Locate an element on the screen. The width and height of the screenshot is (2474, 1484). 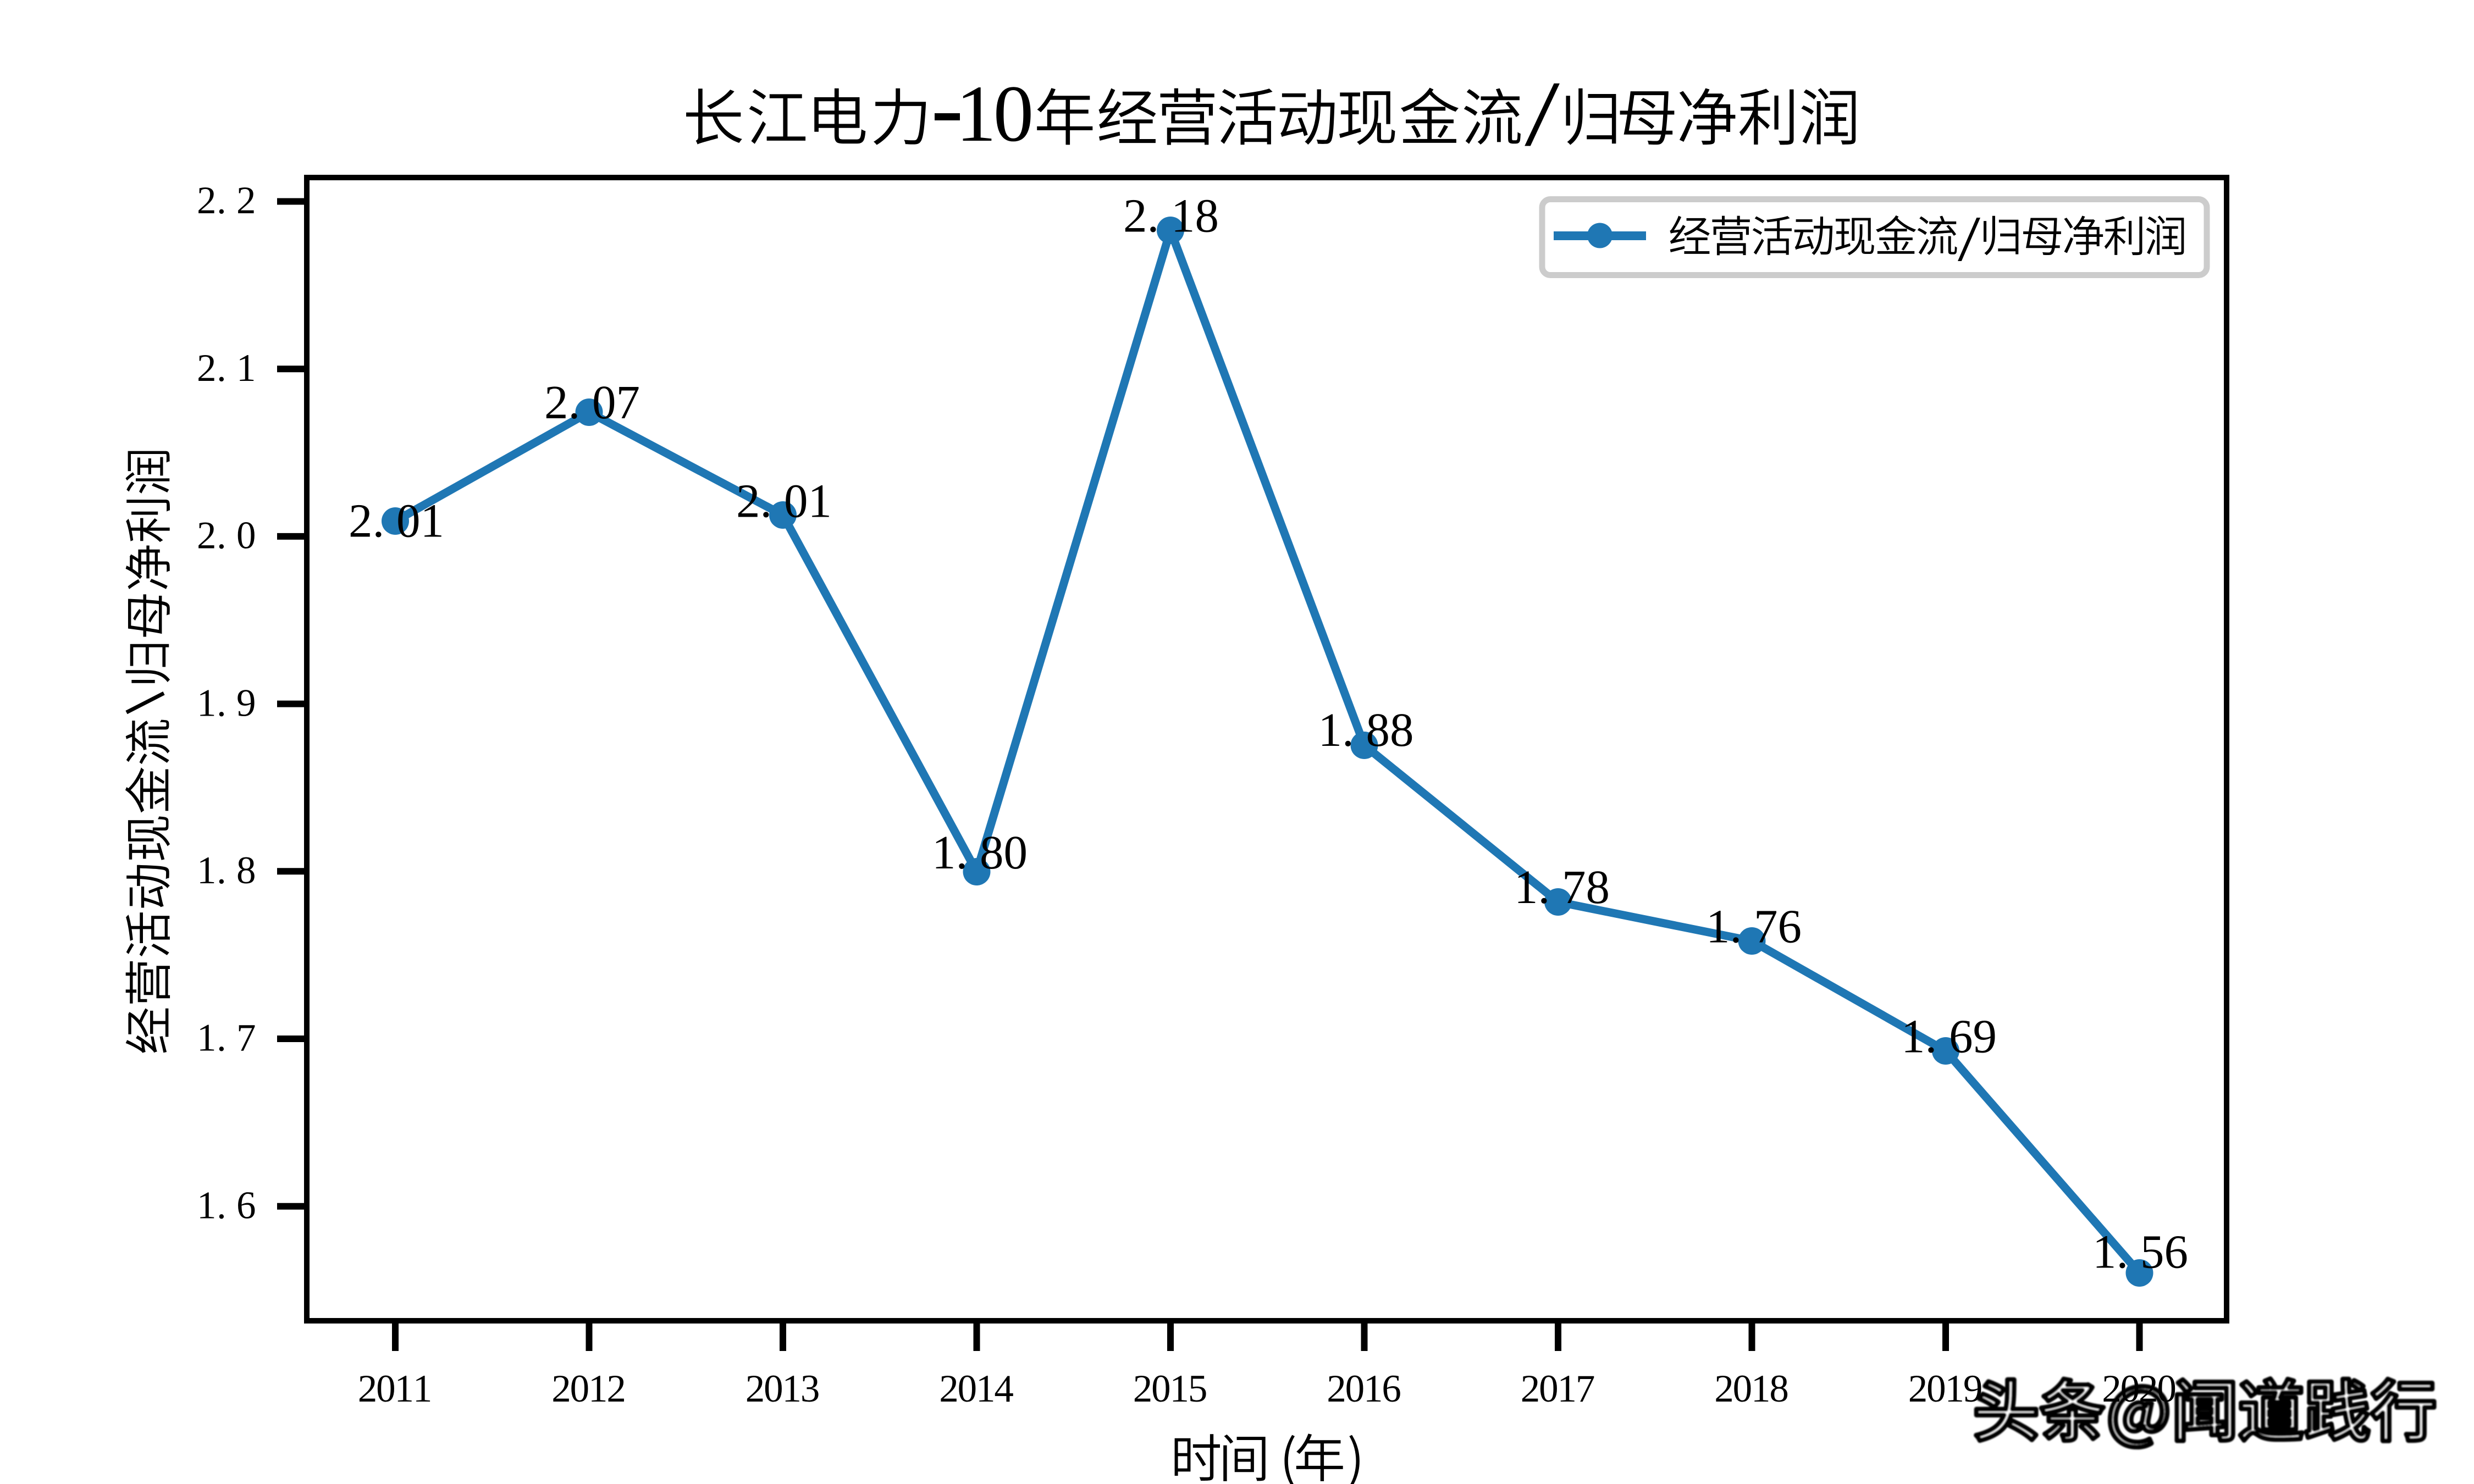
svg-text: 1.69 is located at coordinates (1949, 1036).